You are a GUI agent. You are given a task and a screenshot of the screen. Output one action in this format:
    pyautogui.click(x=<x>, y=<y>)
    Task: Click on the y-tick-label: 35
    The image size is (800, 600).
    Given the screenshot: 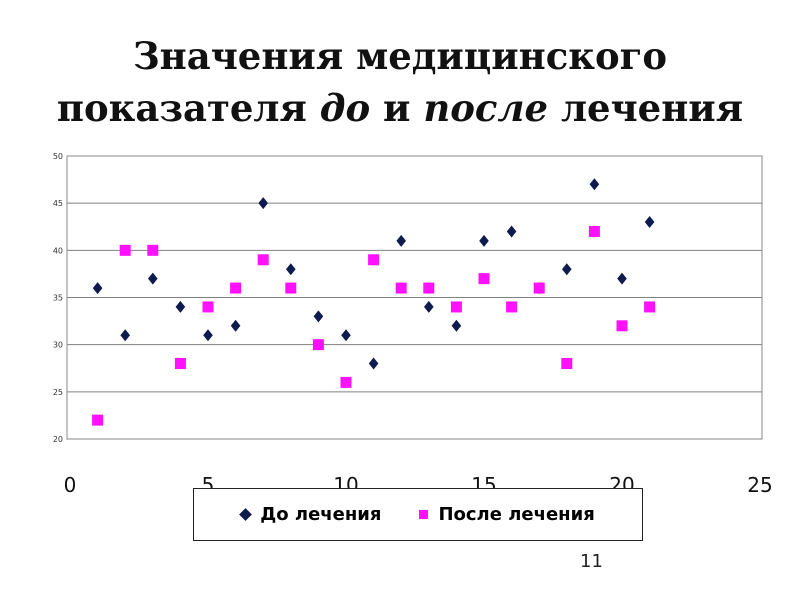 What is the action you would take?
    pyautogui.click(x=58, y=298)
    